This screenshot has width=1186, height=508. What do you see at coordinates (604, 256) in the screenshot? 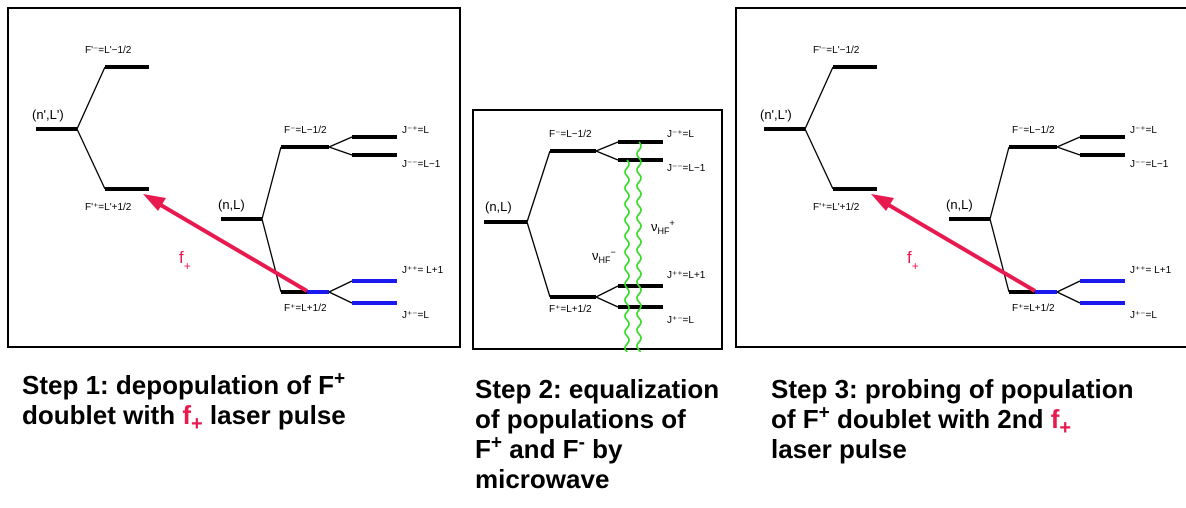
I see `label-nu-hf-minus: νHF−` at bounding box center [604, 256].